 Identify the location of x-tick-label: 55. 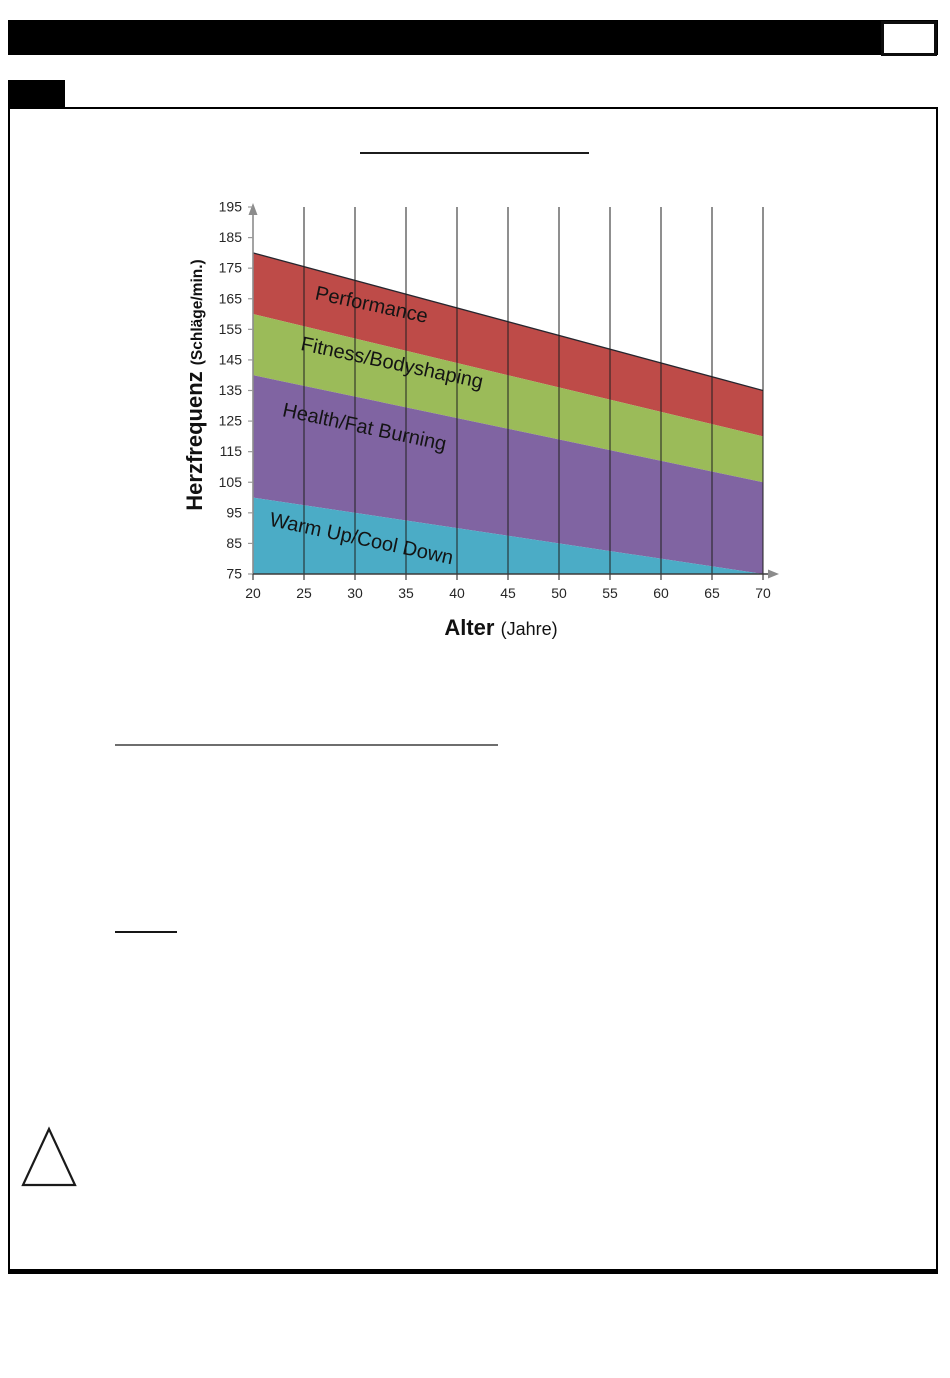
(610, 593).